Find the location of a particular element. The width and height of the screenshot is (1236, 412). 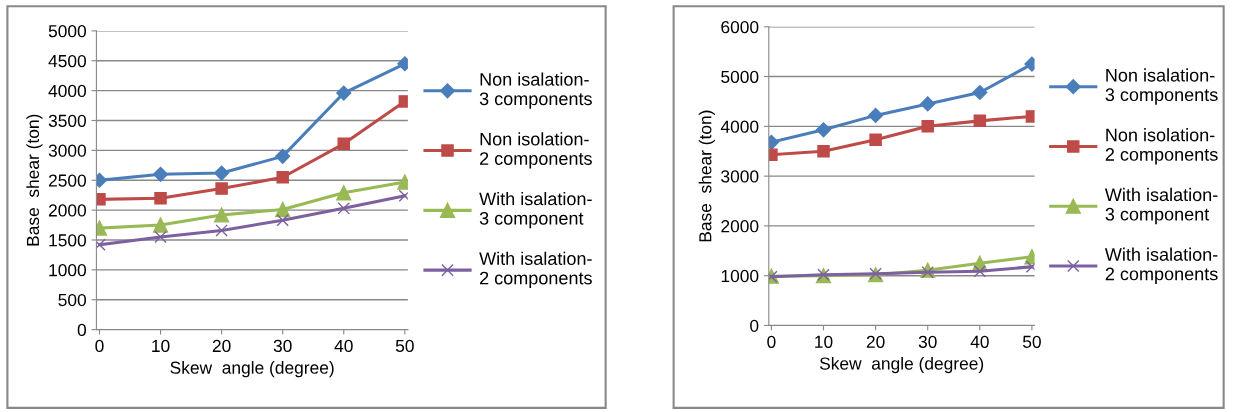

y-tick-label: 2500 is located at coordinates (67, 180).